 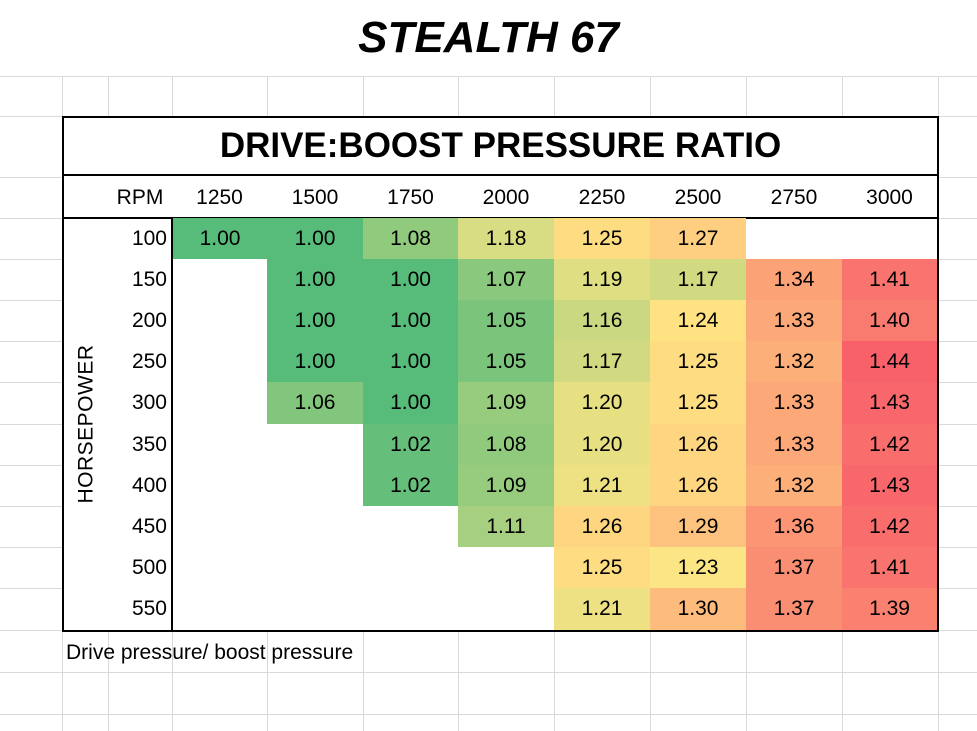 What do you see at coordinates (149, 567) in the screenshot?
I see `y-tick-label: 500` at bounding box center [149, 567].